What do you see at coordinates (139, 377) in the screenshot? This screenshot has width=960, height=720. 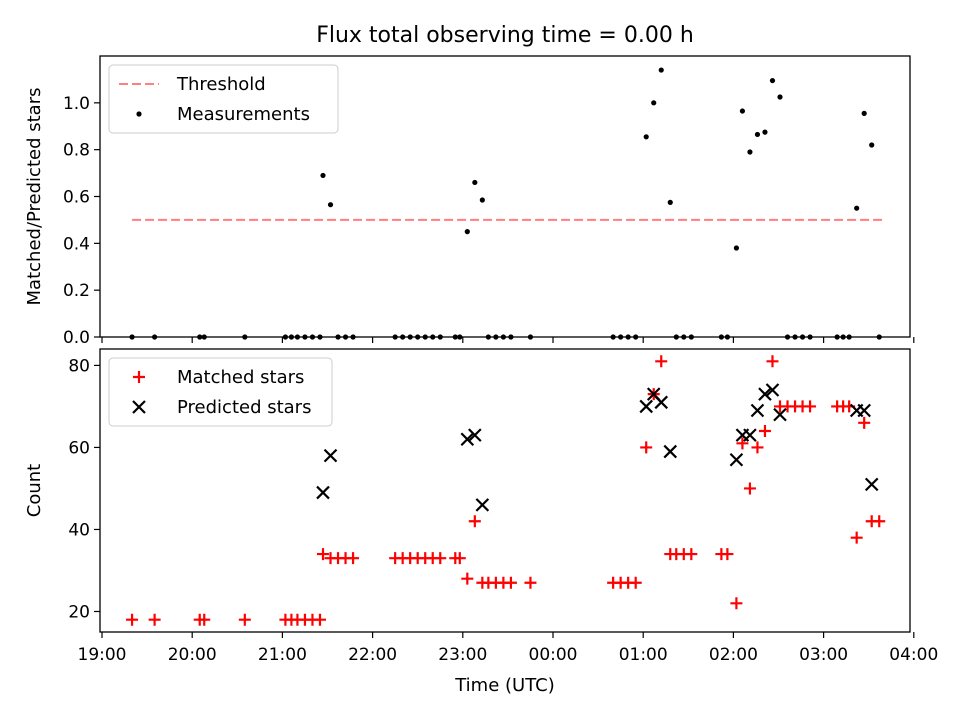 I see `legend-swatch-matched` at bounding box center [139, 377].